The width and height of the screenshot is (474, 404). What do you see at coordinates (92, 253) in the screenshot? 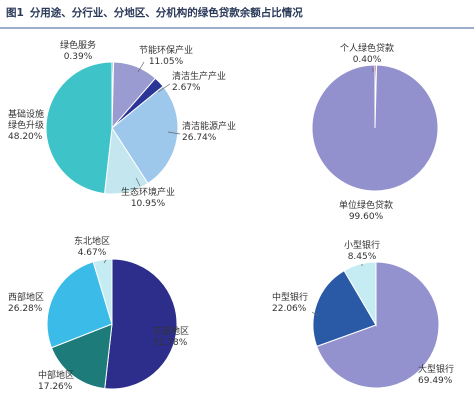
I see `slice-value-label: 4.67%` at bounding box center [92, 253].